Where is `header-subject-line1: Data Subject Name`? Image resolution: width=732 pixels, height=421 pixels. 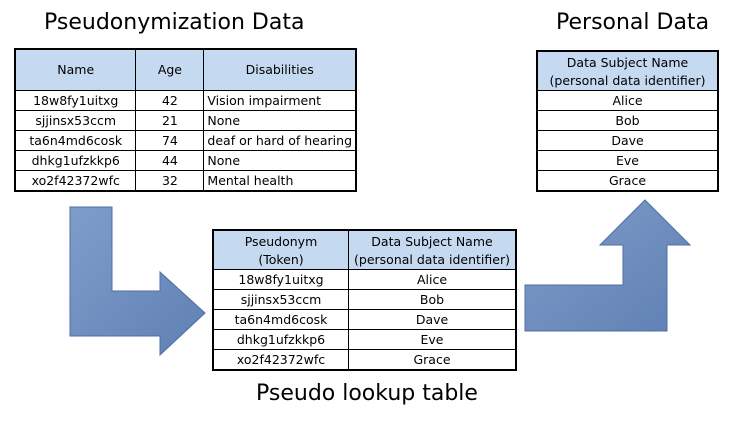
header-subject-line1: Data Subject Name is located at coordinates (432, 241).